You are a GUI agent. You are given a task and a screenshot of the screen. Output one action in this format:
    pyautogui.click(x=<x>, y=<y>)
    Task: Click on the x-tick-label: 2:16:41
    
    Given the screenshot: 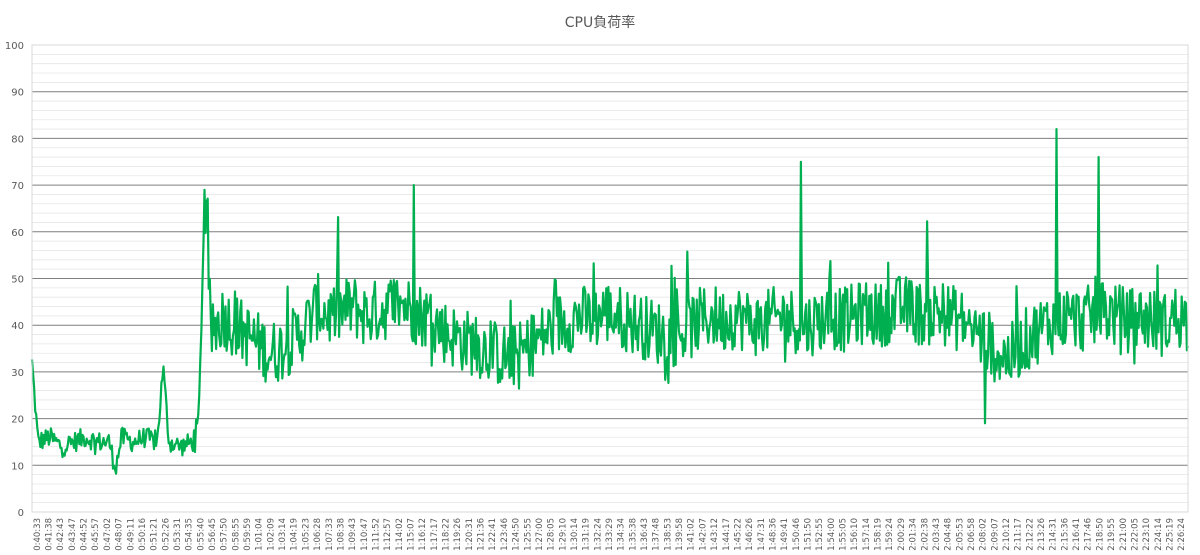 What is the action you would take?
    pyautogui.click(x=1077, y=534)
    